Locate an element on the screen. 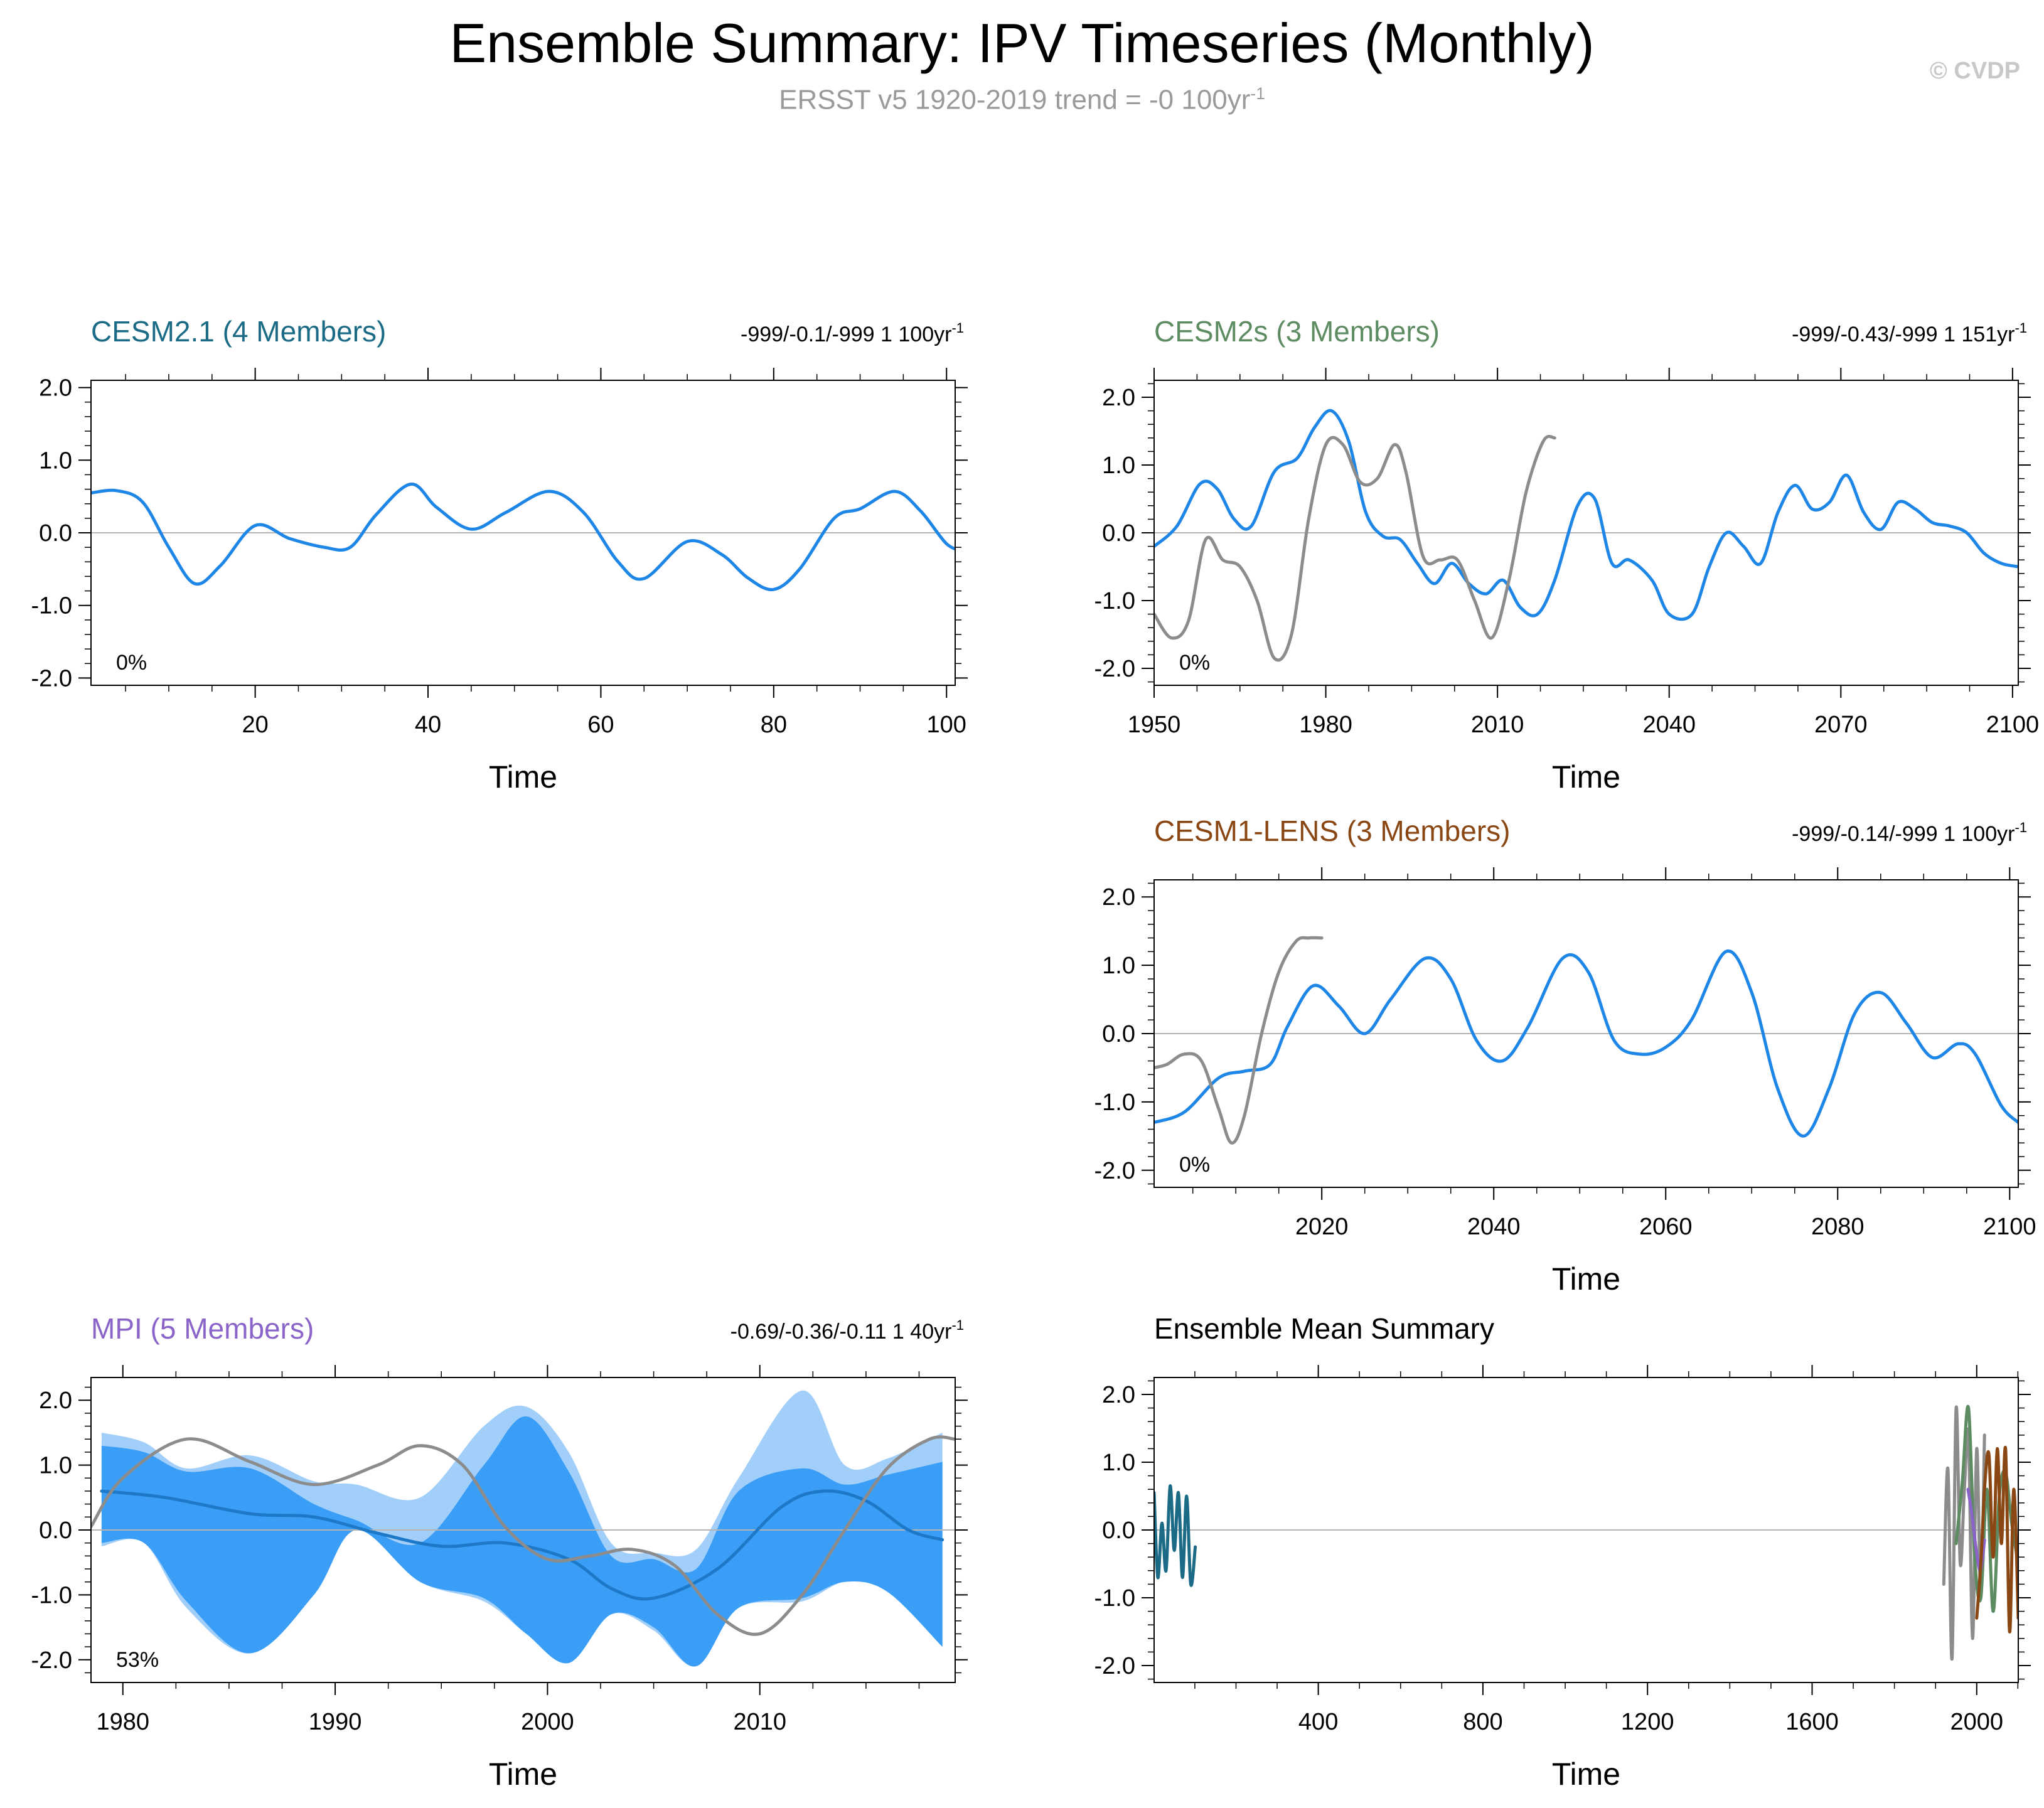 The image size is (2044, 1808). x-tick-label: 60 is located at coordinates (601, 725).